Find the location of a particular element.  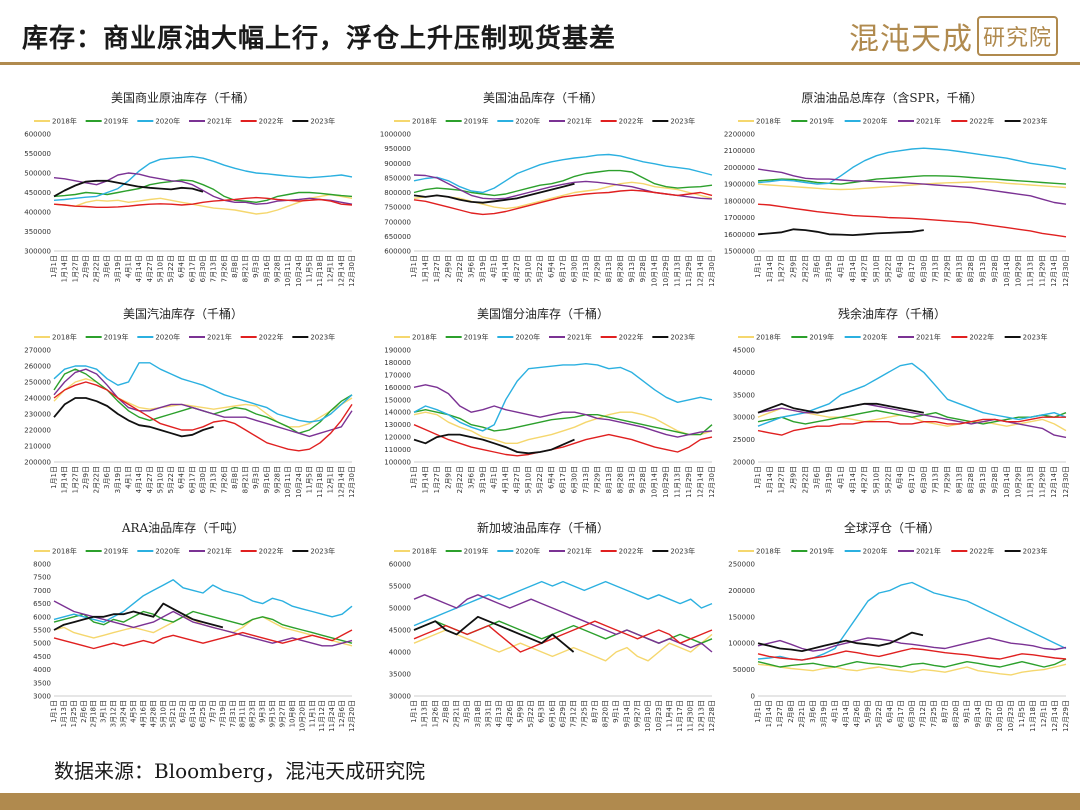

x-tick-label: 8月23日 is located at coordinates (253, 713).